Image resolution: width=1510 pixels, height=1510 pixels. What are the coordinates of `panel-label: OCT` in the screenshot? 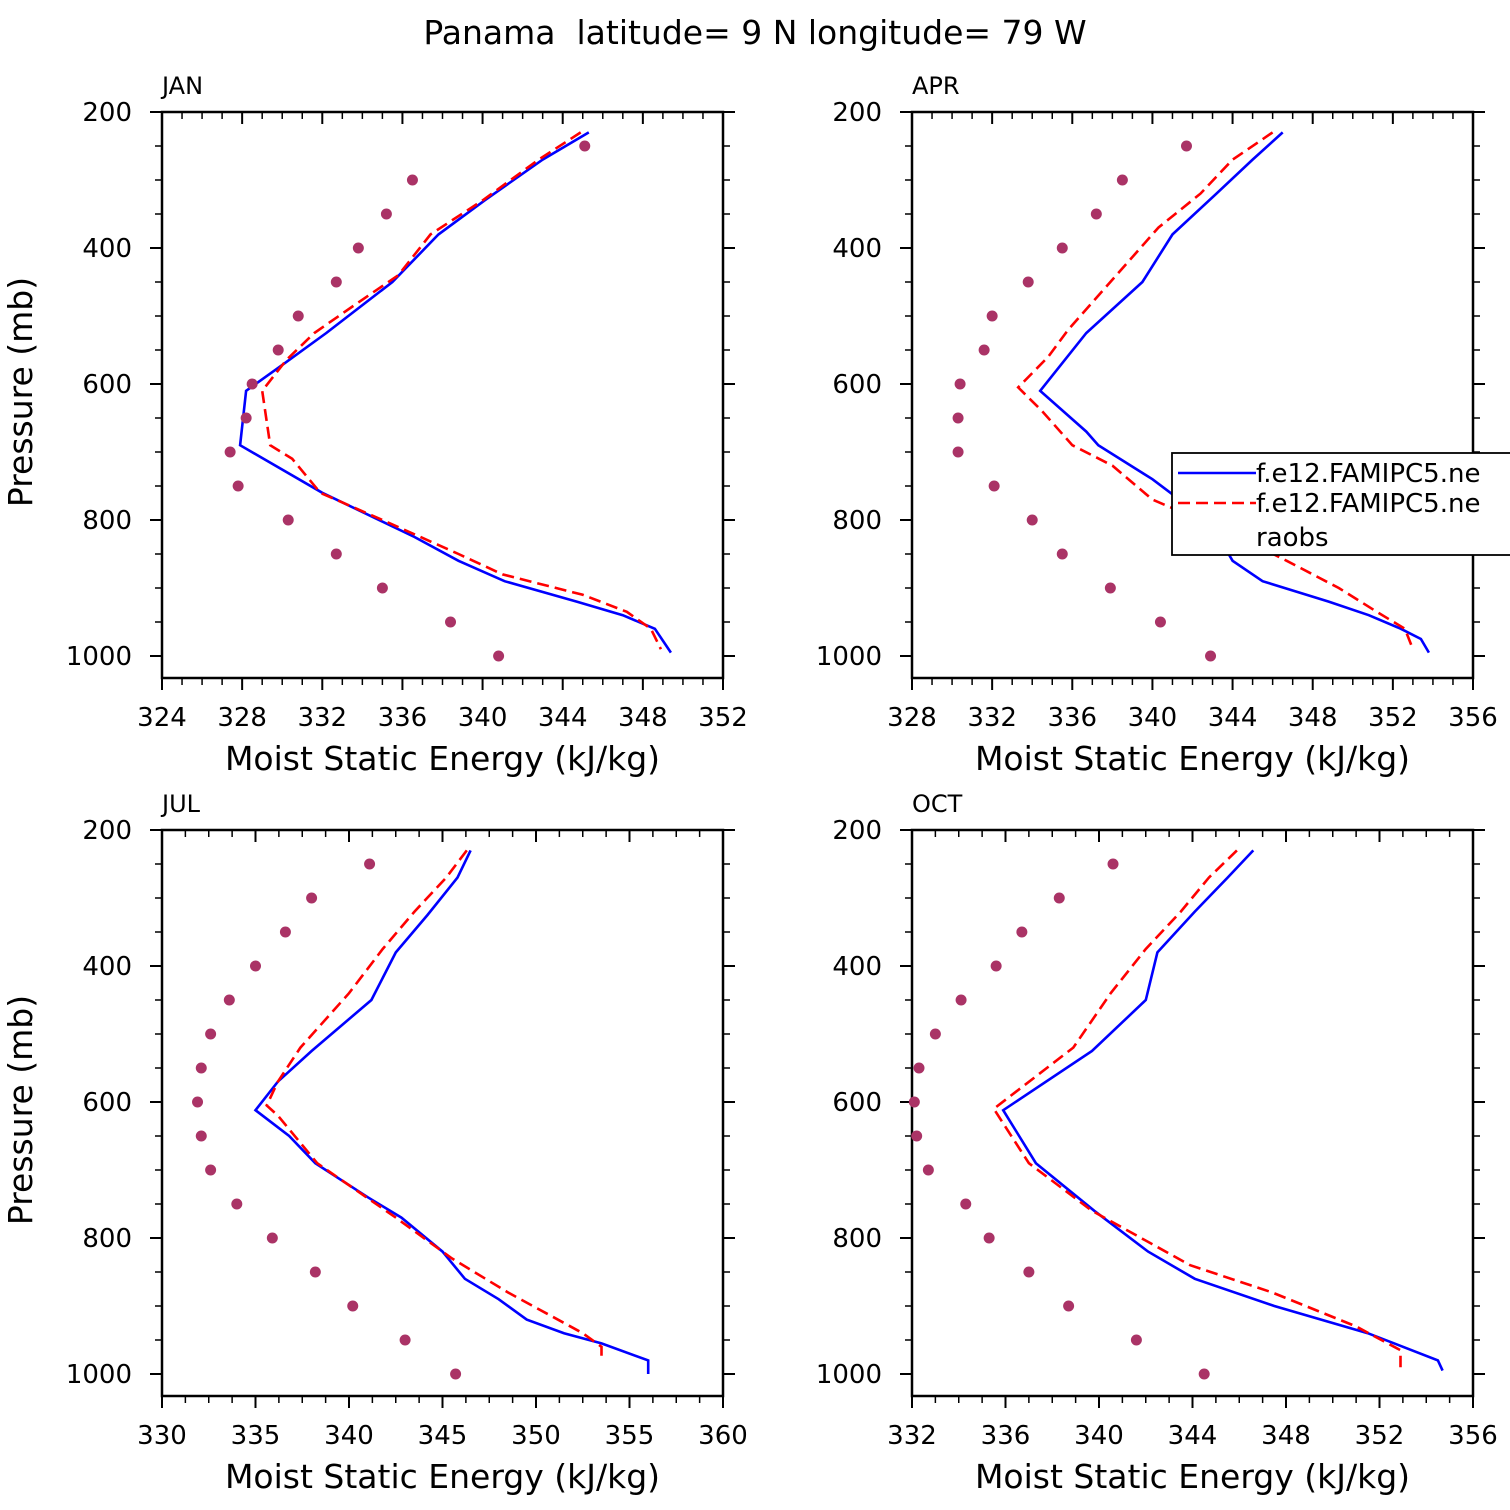 It's located at (937, 804).